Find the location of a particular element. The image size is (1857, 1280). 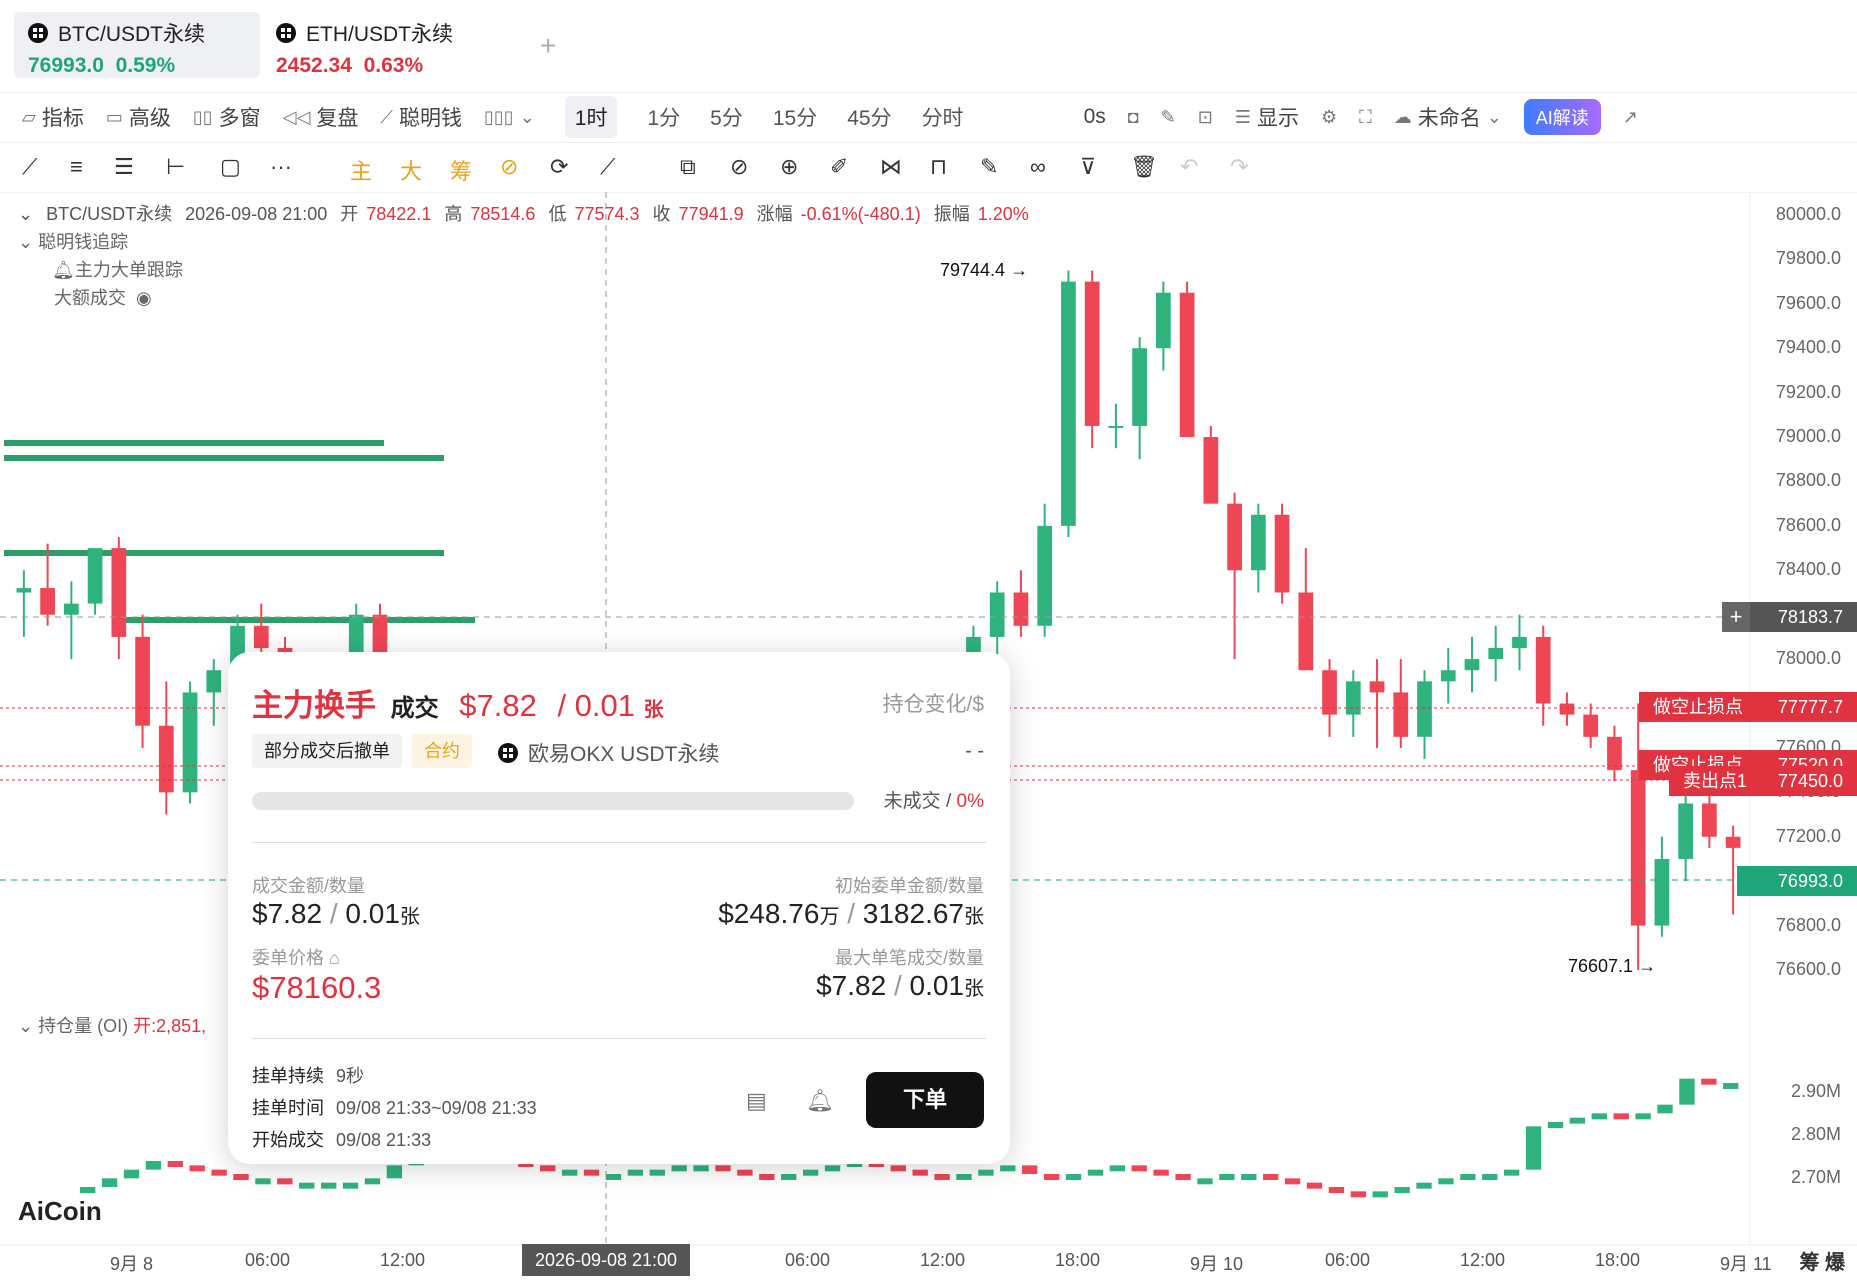

tf-timeline: 分时 is located at coordinates (942, 118).